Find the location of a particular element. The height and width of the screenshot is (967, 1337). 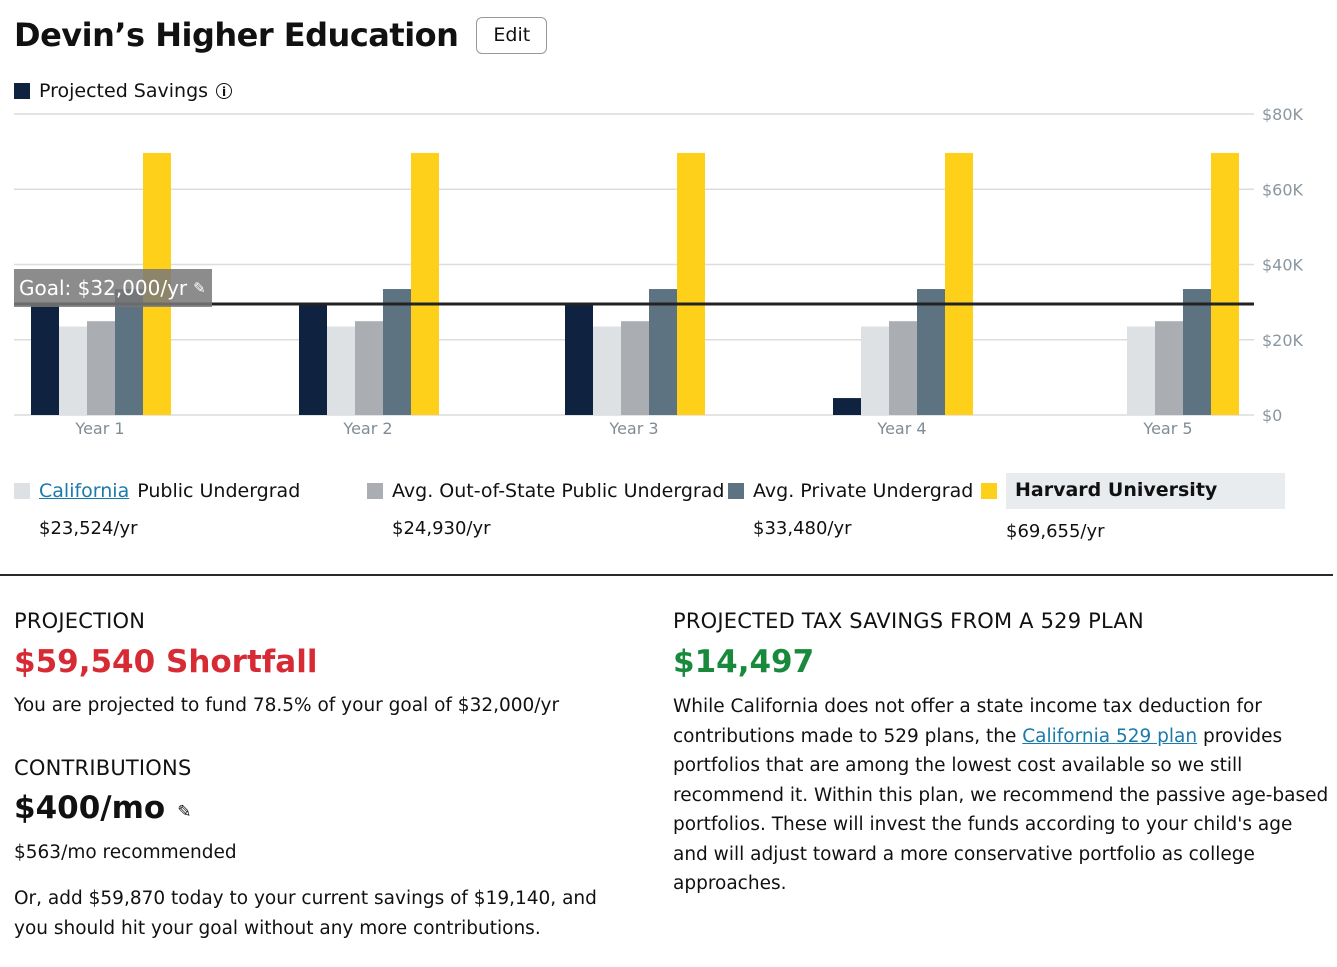

x-tick-label: Year 4 is located at coordinates (901, 428).